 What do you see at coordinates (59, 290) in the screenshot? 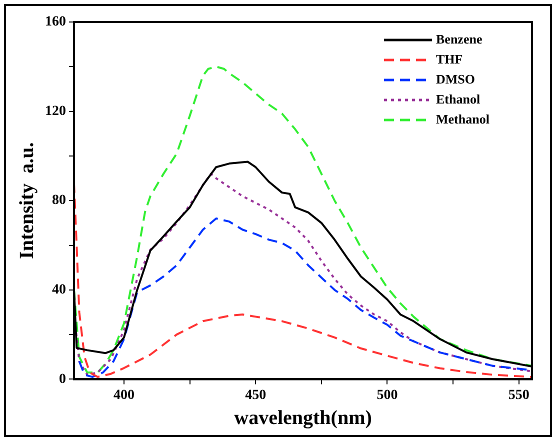
I see `y-tick-label: 40` at bounding box center [59, 290].